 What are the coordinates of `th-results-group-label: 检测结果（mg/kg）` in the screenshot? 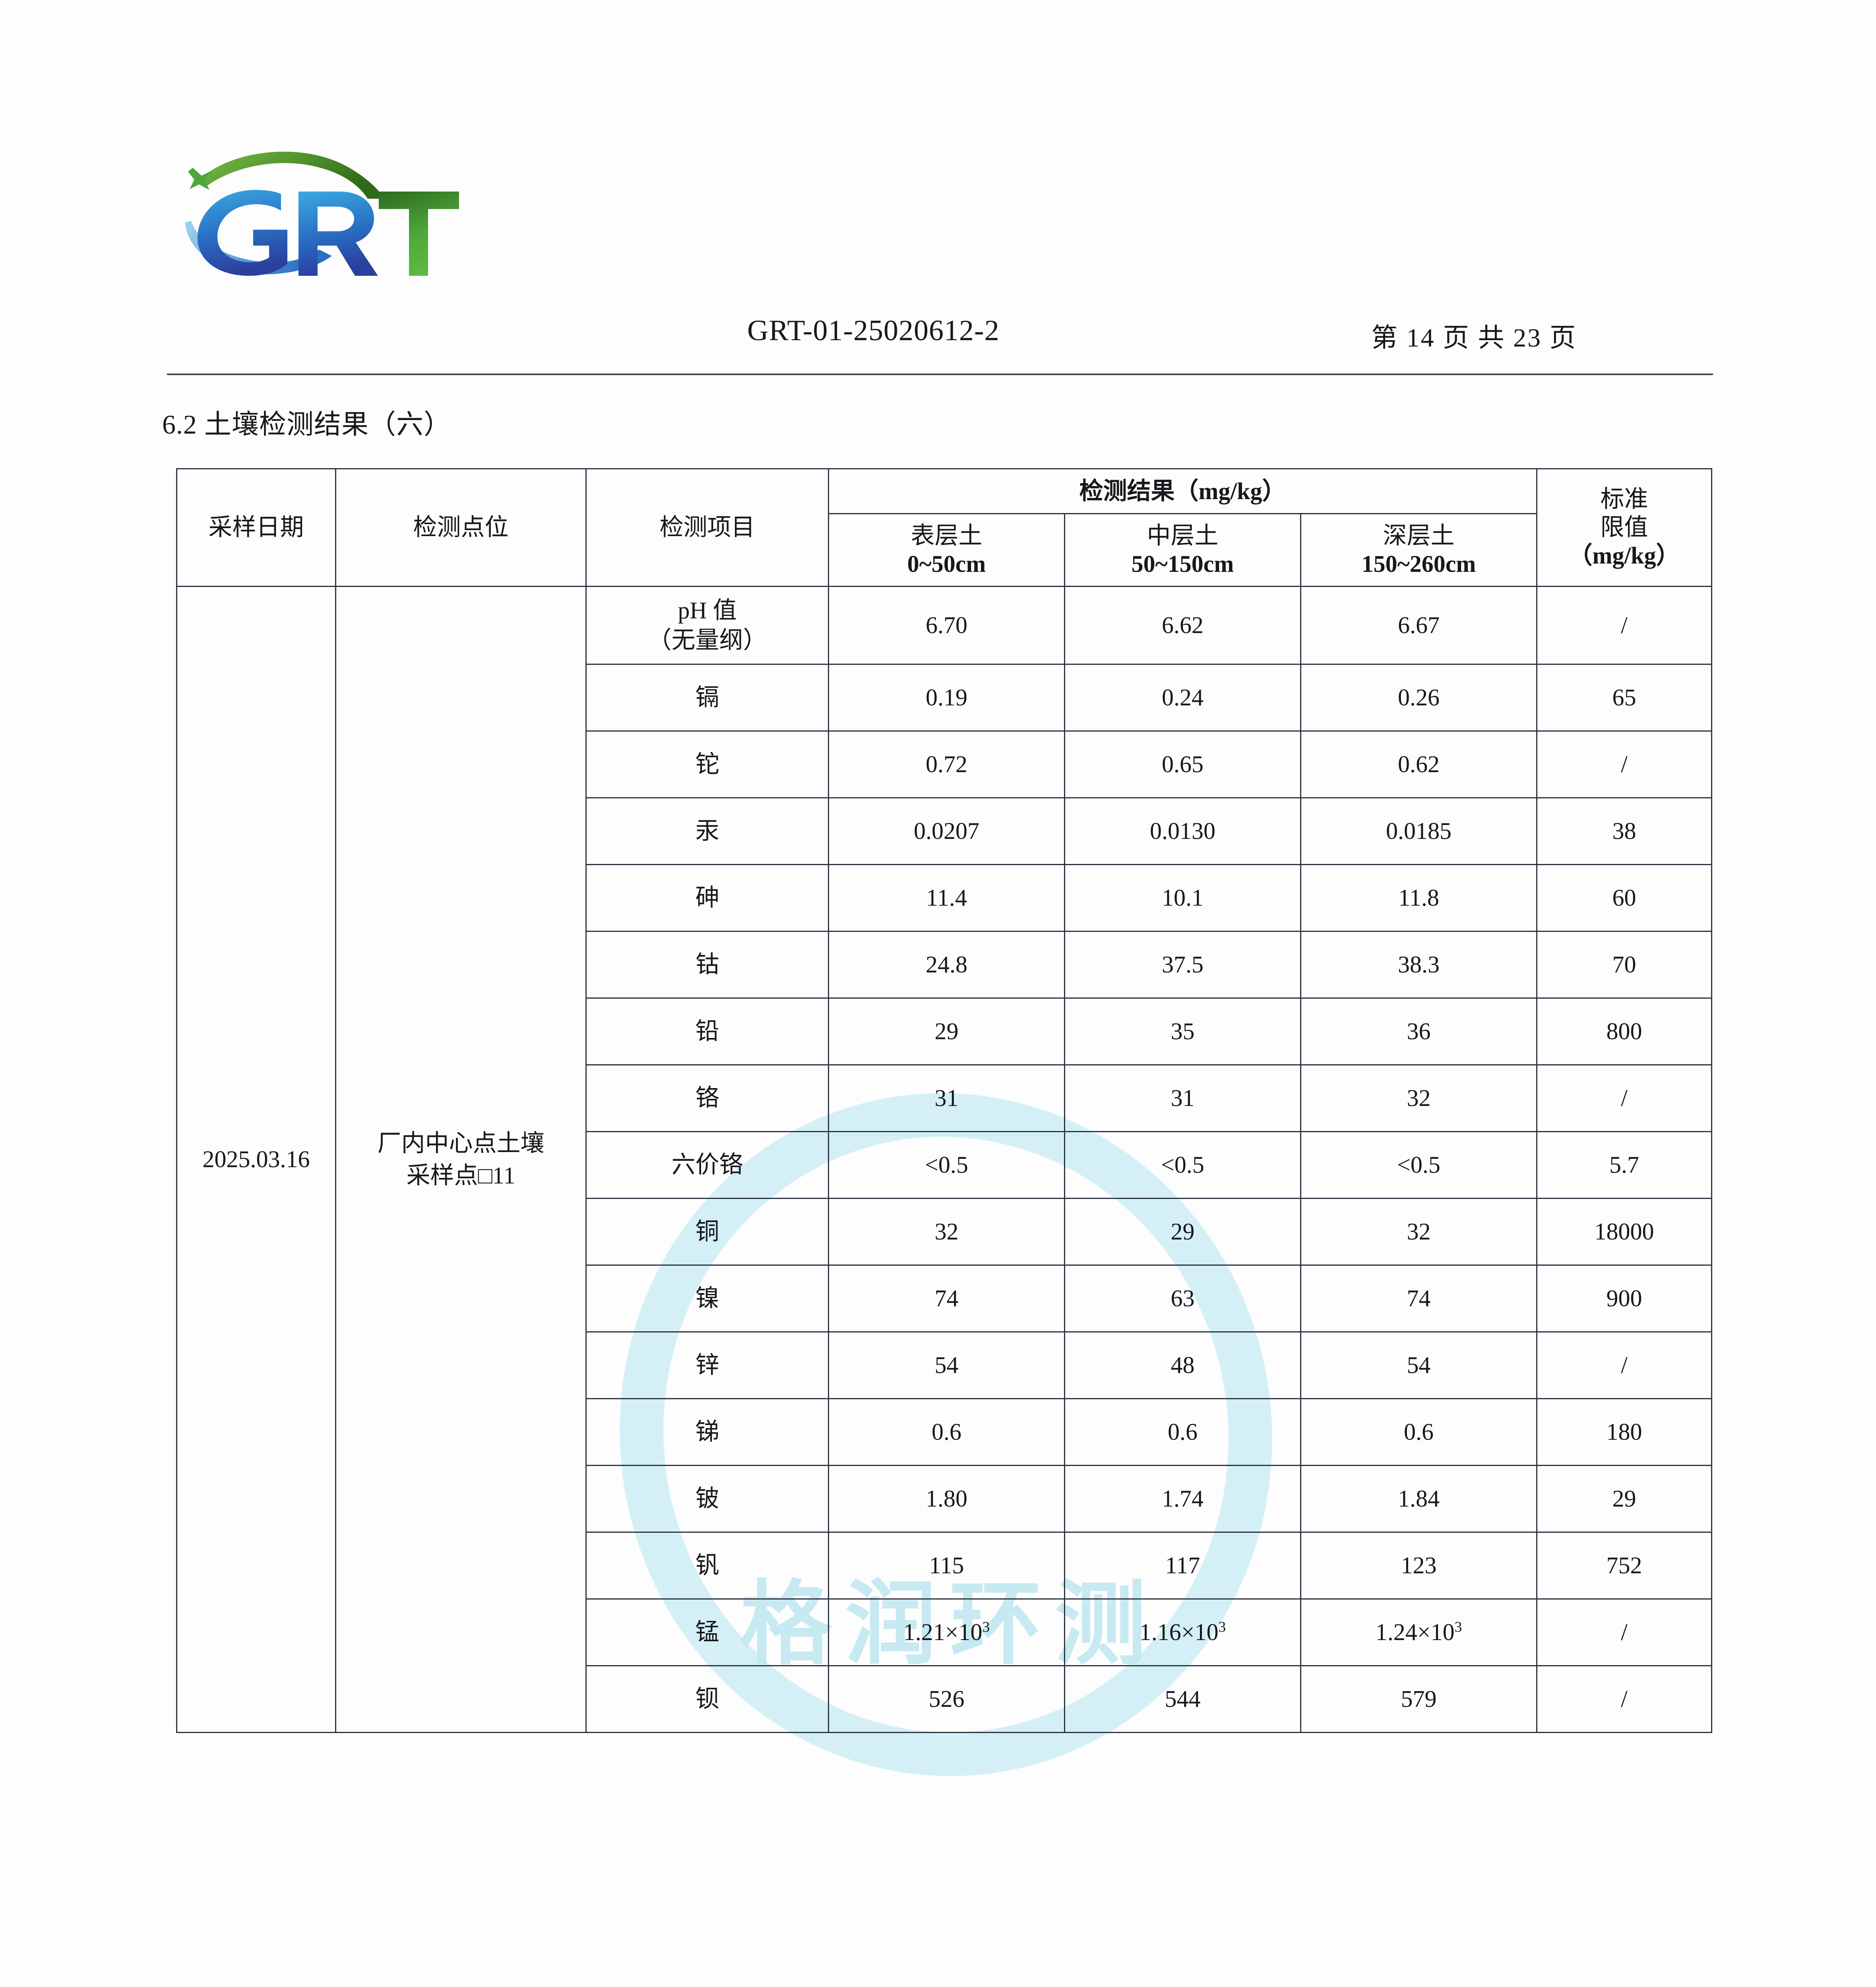 It's located at (1182, 491).